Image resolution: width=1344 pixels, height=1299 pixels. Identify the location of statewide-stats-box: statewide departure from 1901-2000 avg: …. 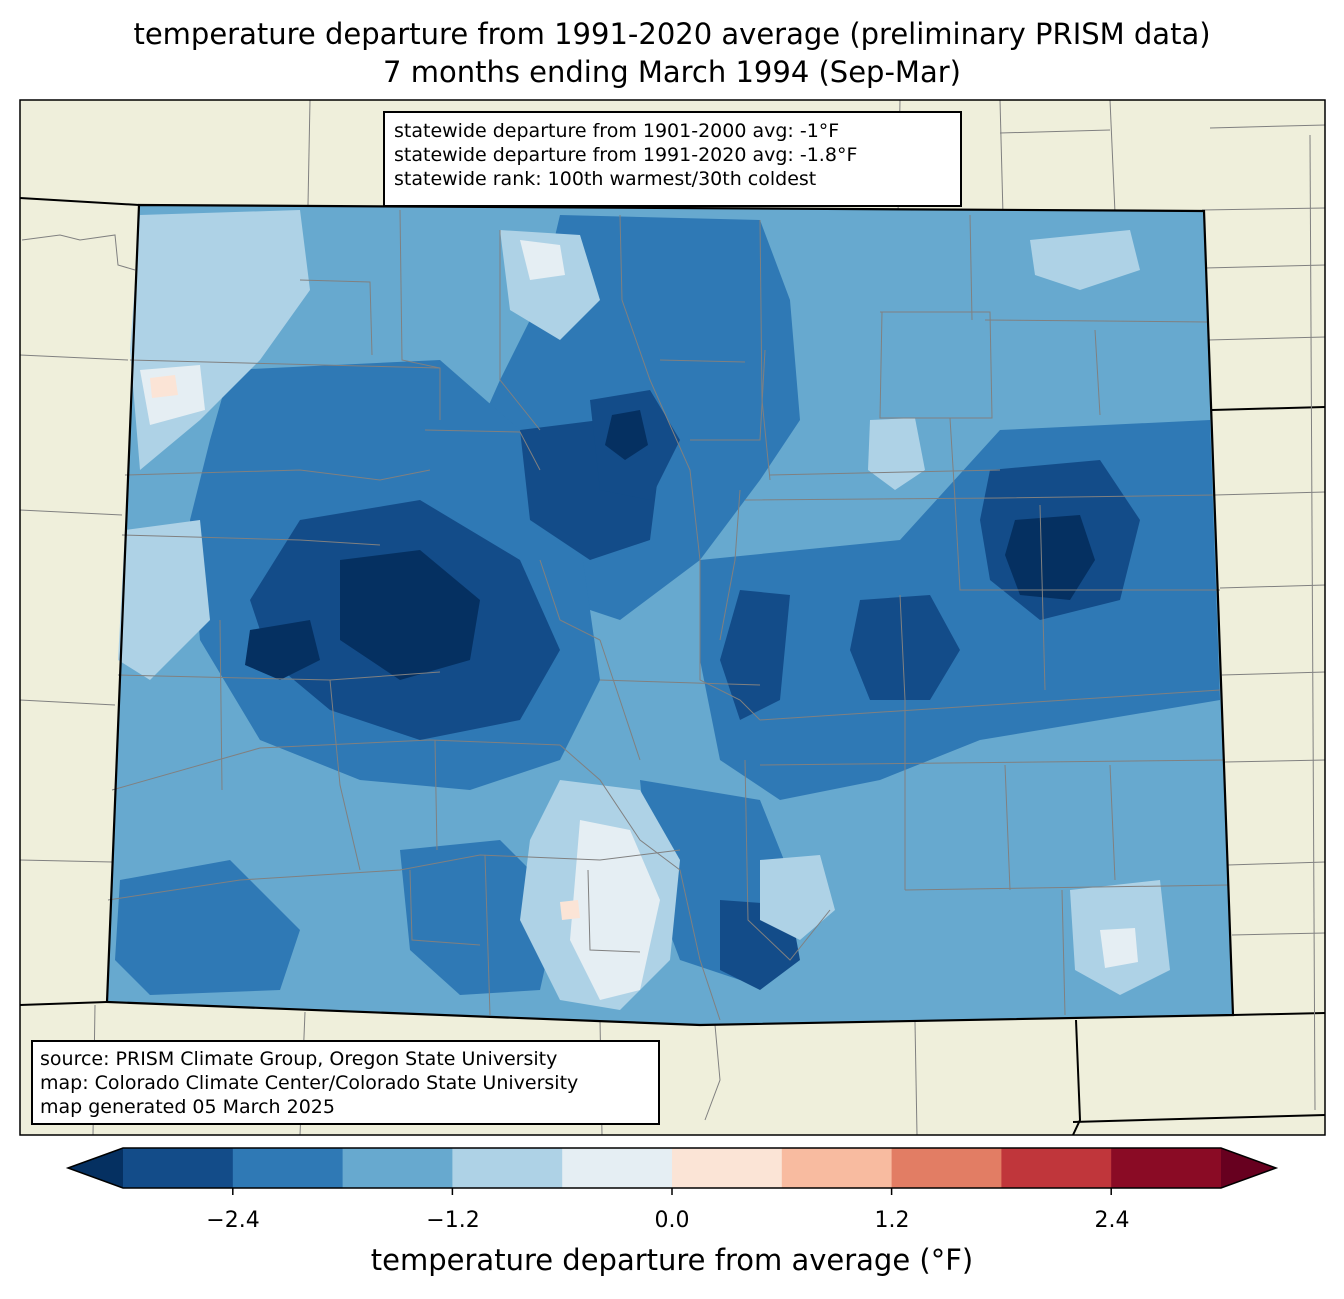
(672, 159).